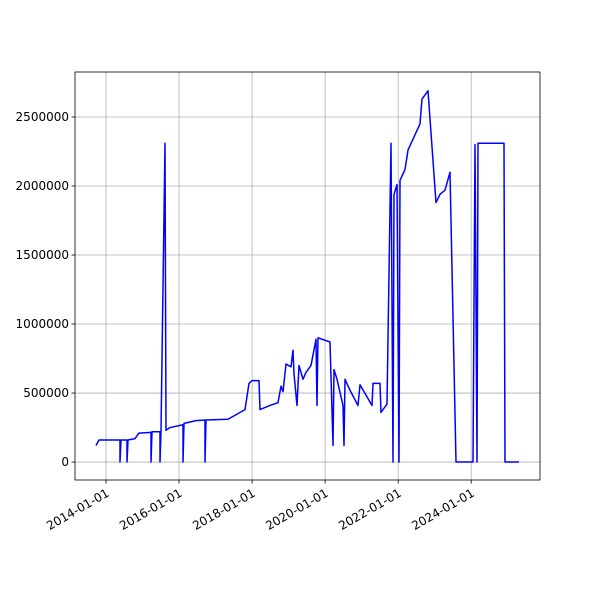 This screenshot has height=600, width=600. What do you see at coordinates (46, 393) in the screenshot?
I see `y-tick-label: 500000` at bounding box center [46, 393].